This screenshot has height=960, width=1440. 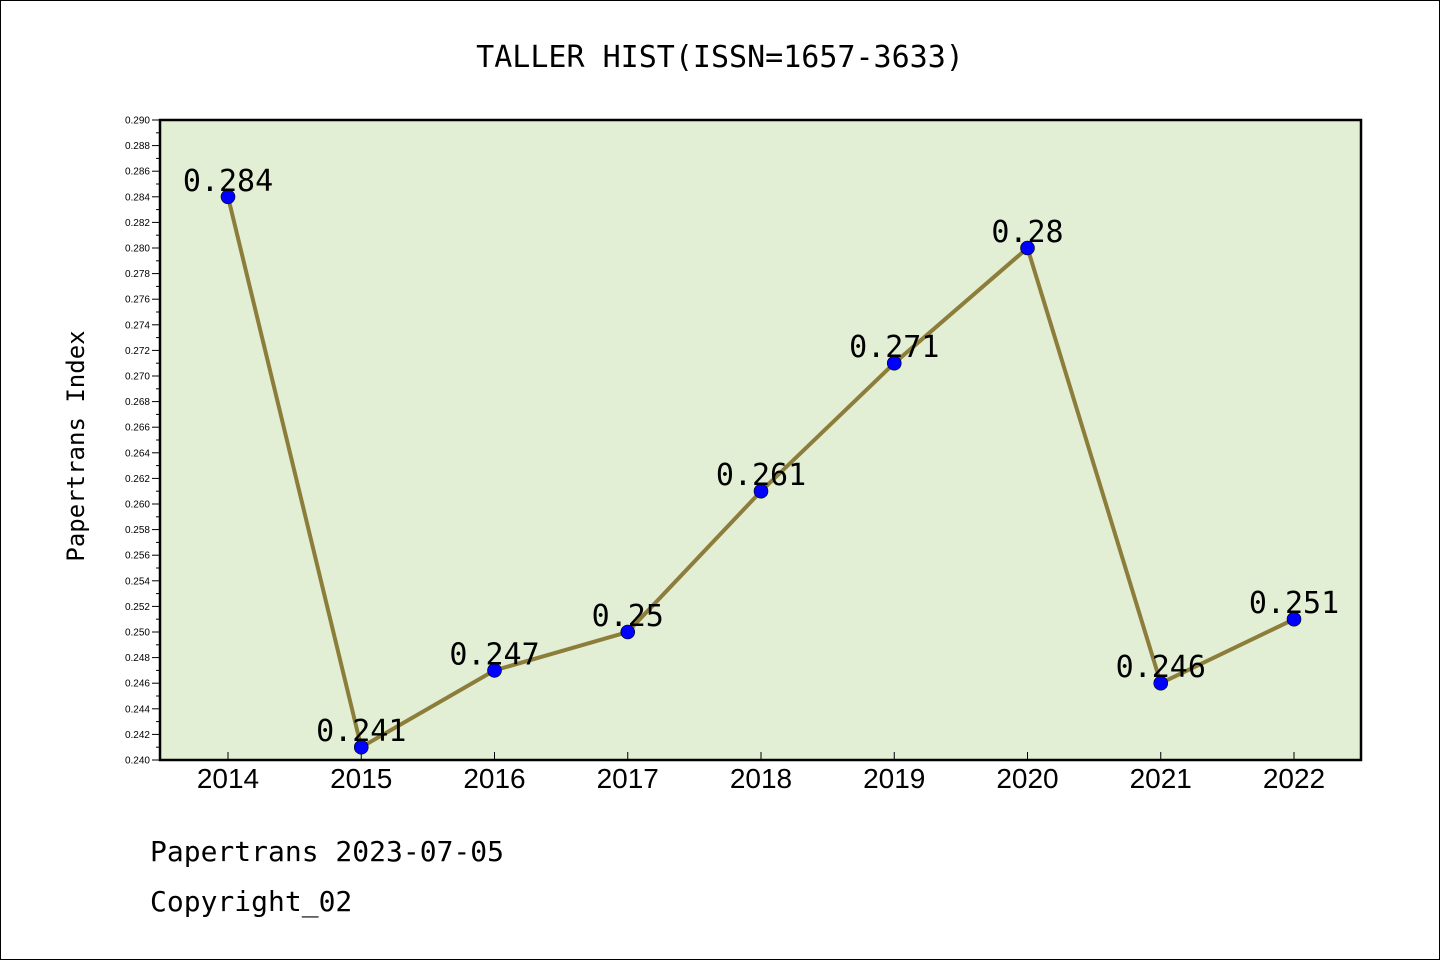 What do you see at coordinates (137, 505) in the screenshot?
I see `y-tick-label: 0.260` at bounding box center [137, 505].